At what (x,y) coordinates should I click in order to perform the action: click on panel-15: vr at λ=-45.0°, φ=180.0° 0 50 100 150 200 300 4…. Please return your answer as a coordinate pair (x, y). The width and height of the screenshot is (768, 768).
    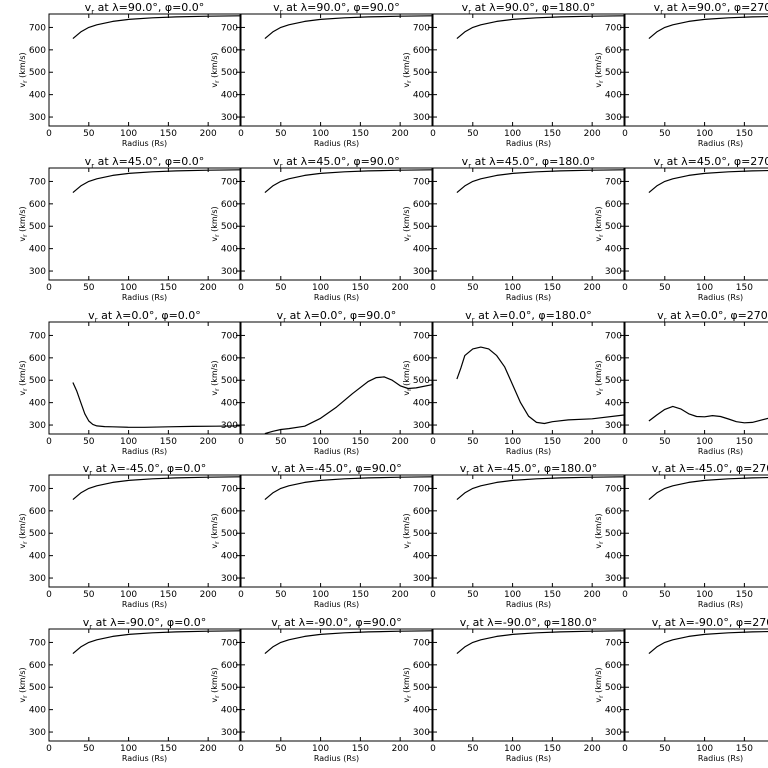
    Looking at the image, I should click on (513, 535).